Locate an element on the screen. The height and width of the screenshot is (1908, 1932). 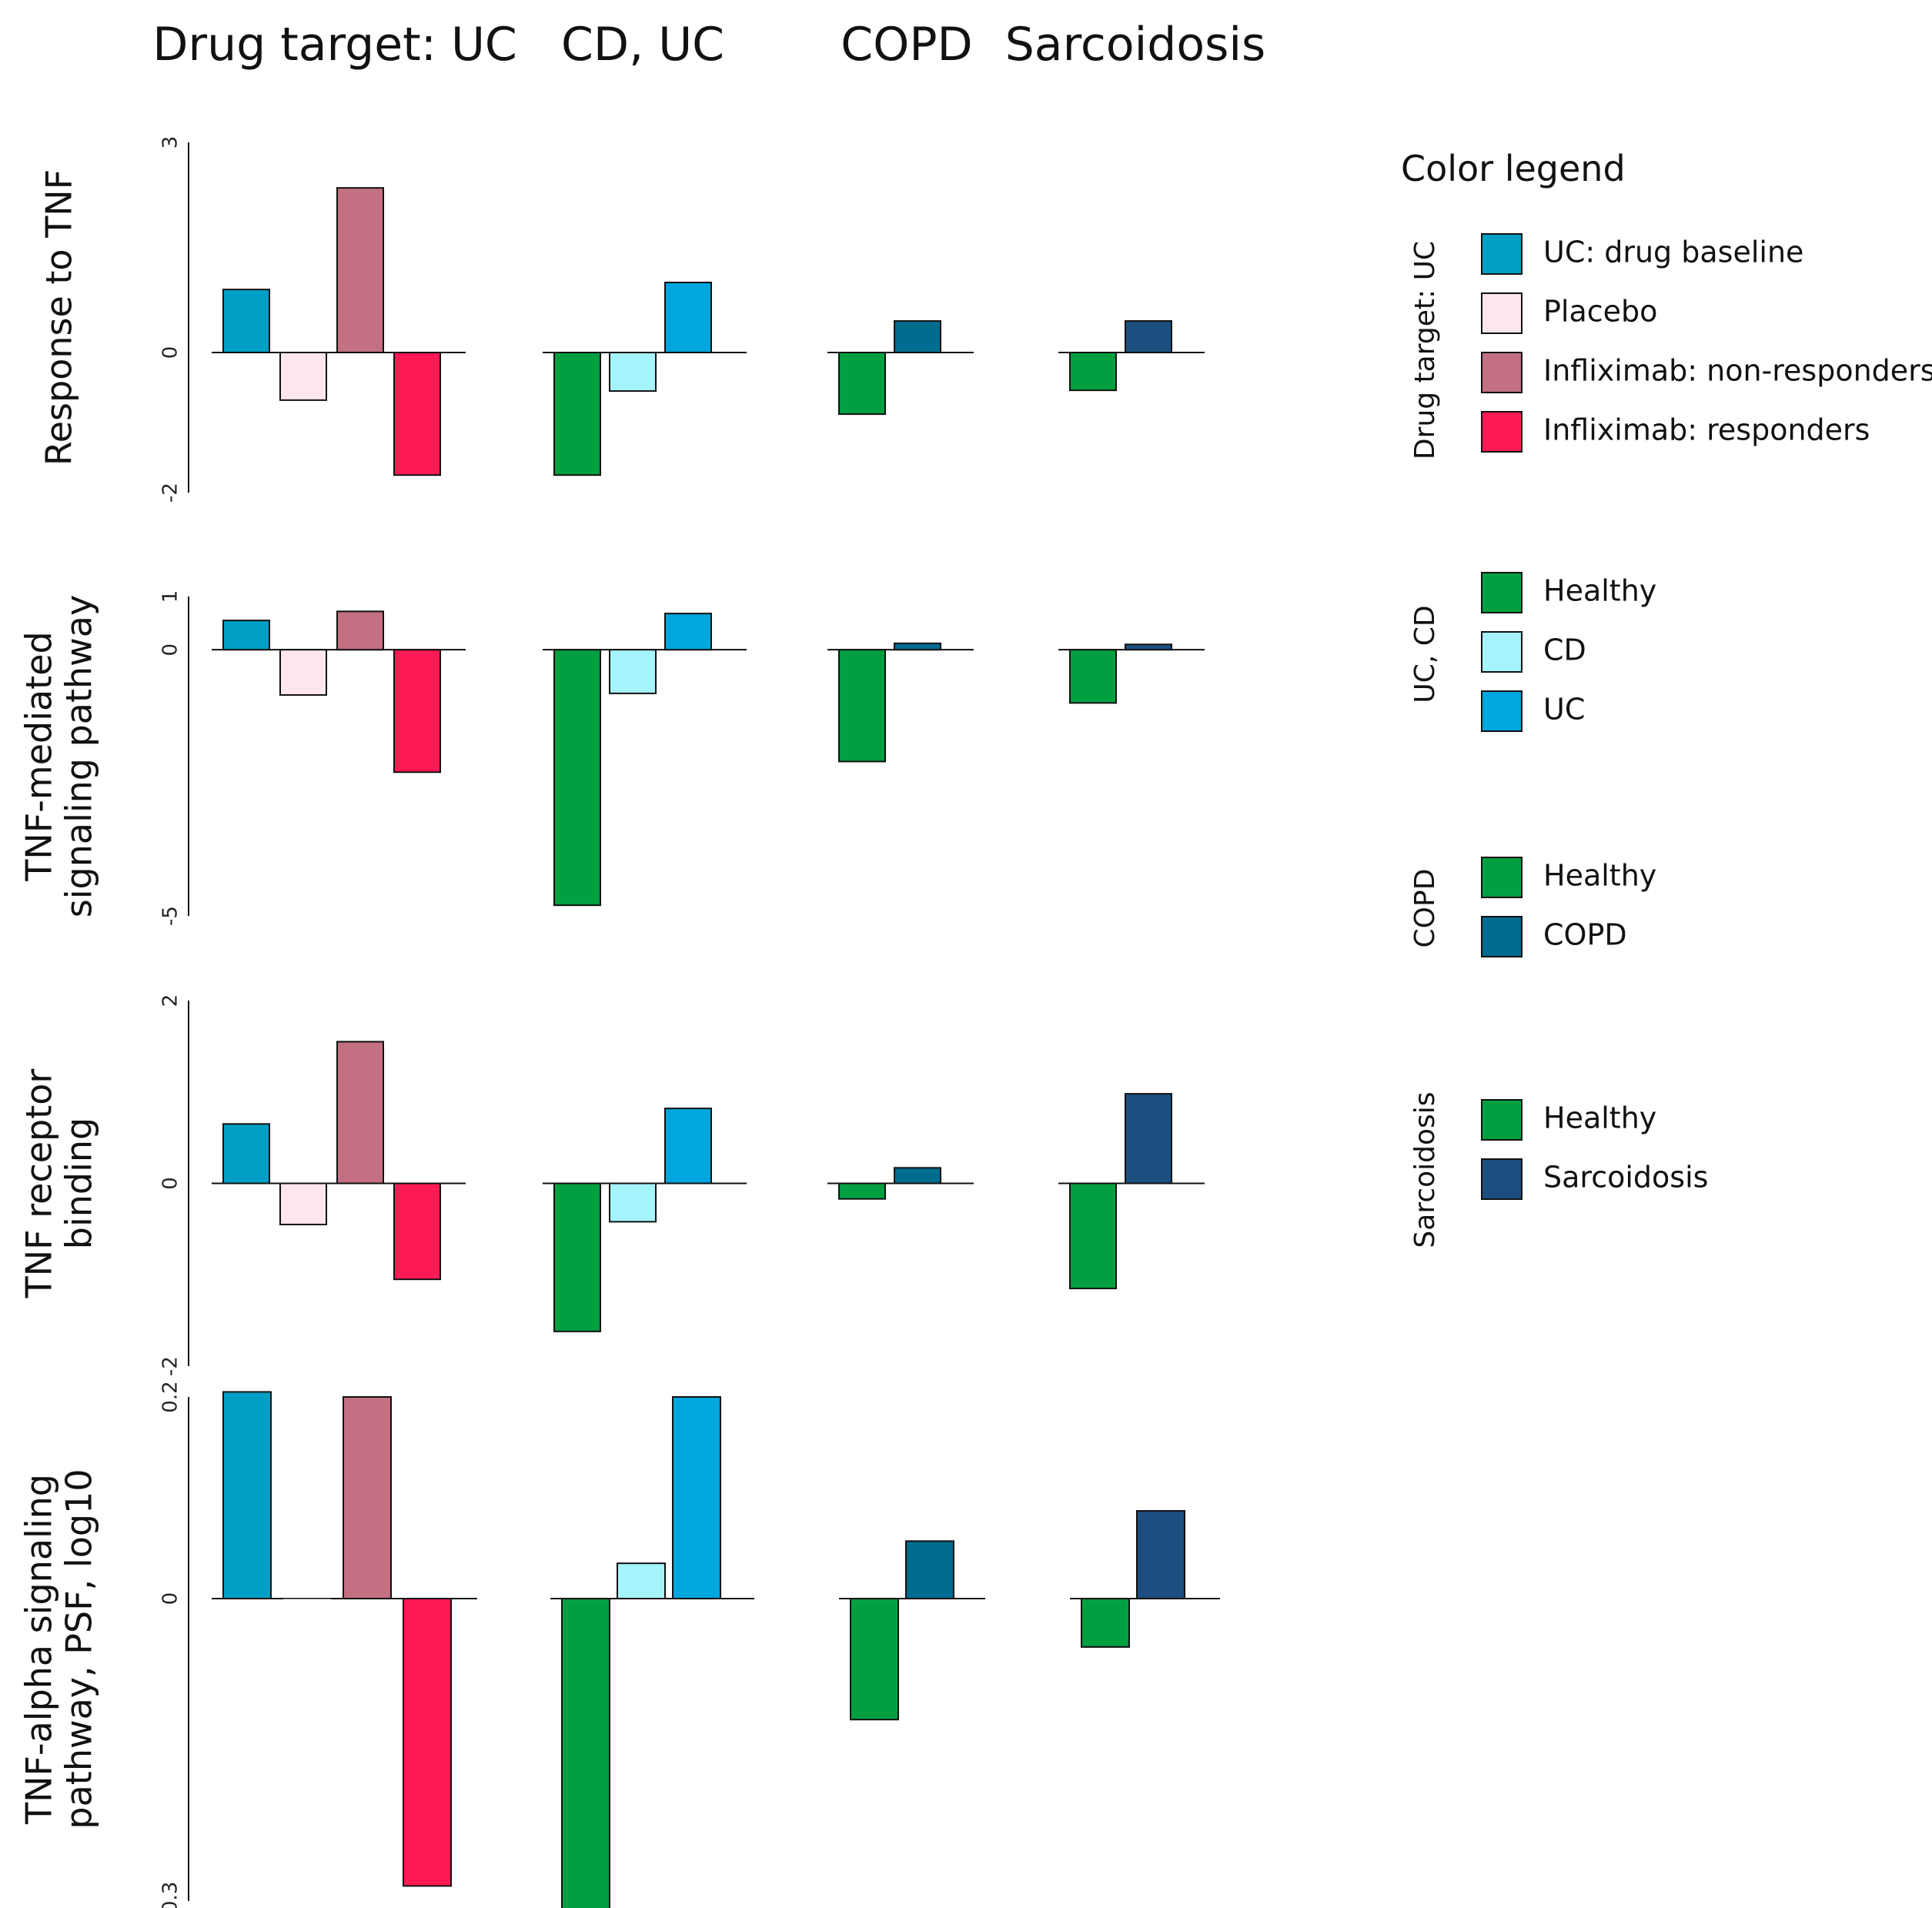
legend-entry-label: CD is located at coordinates (1564, 650).